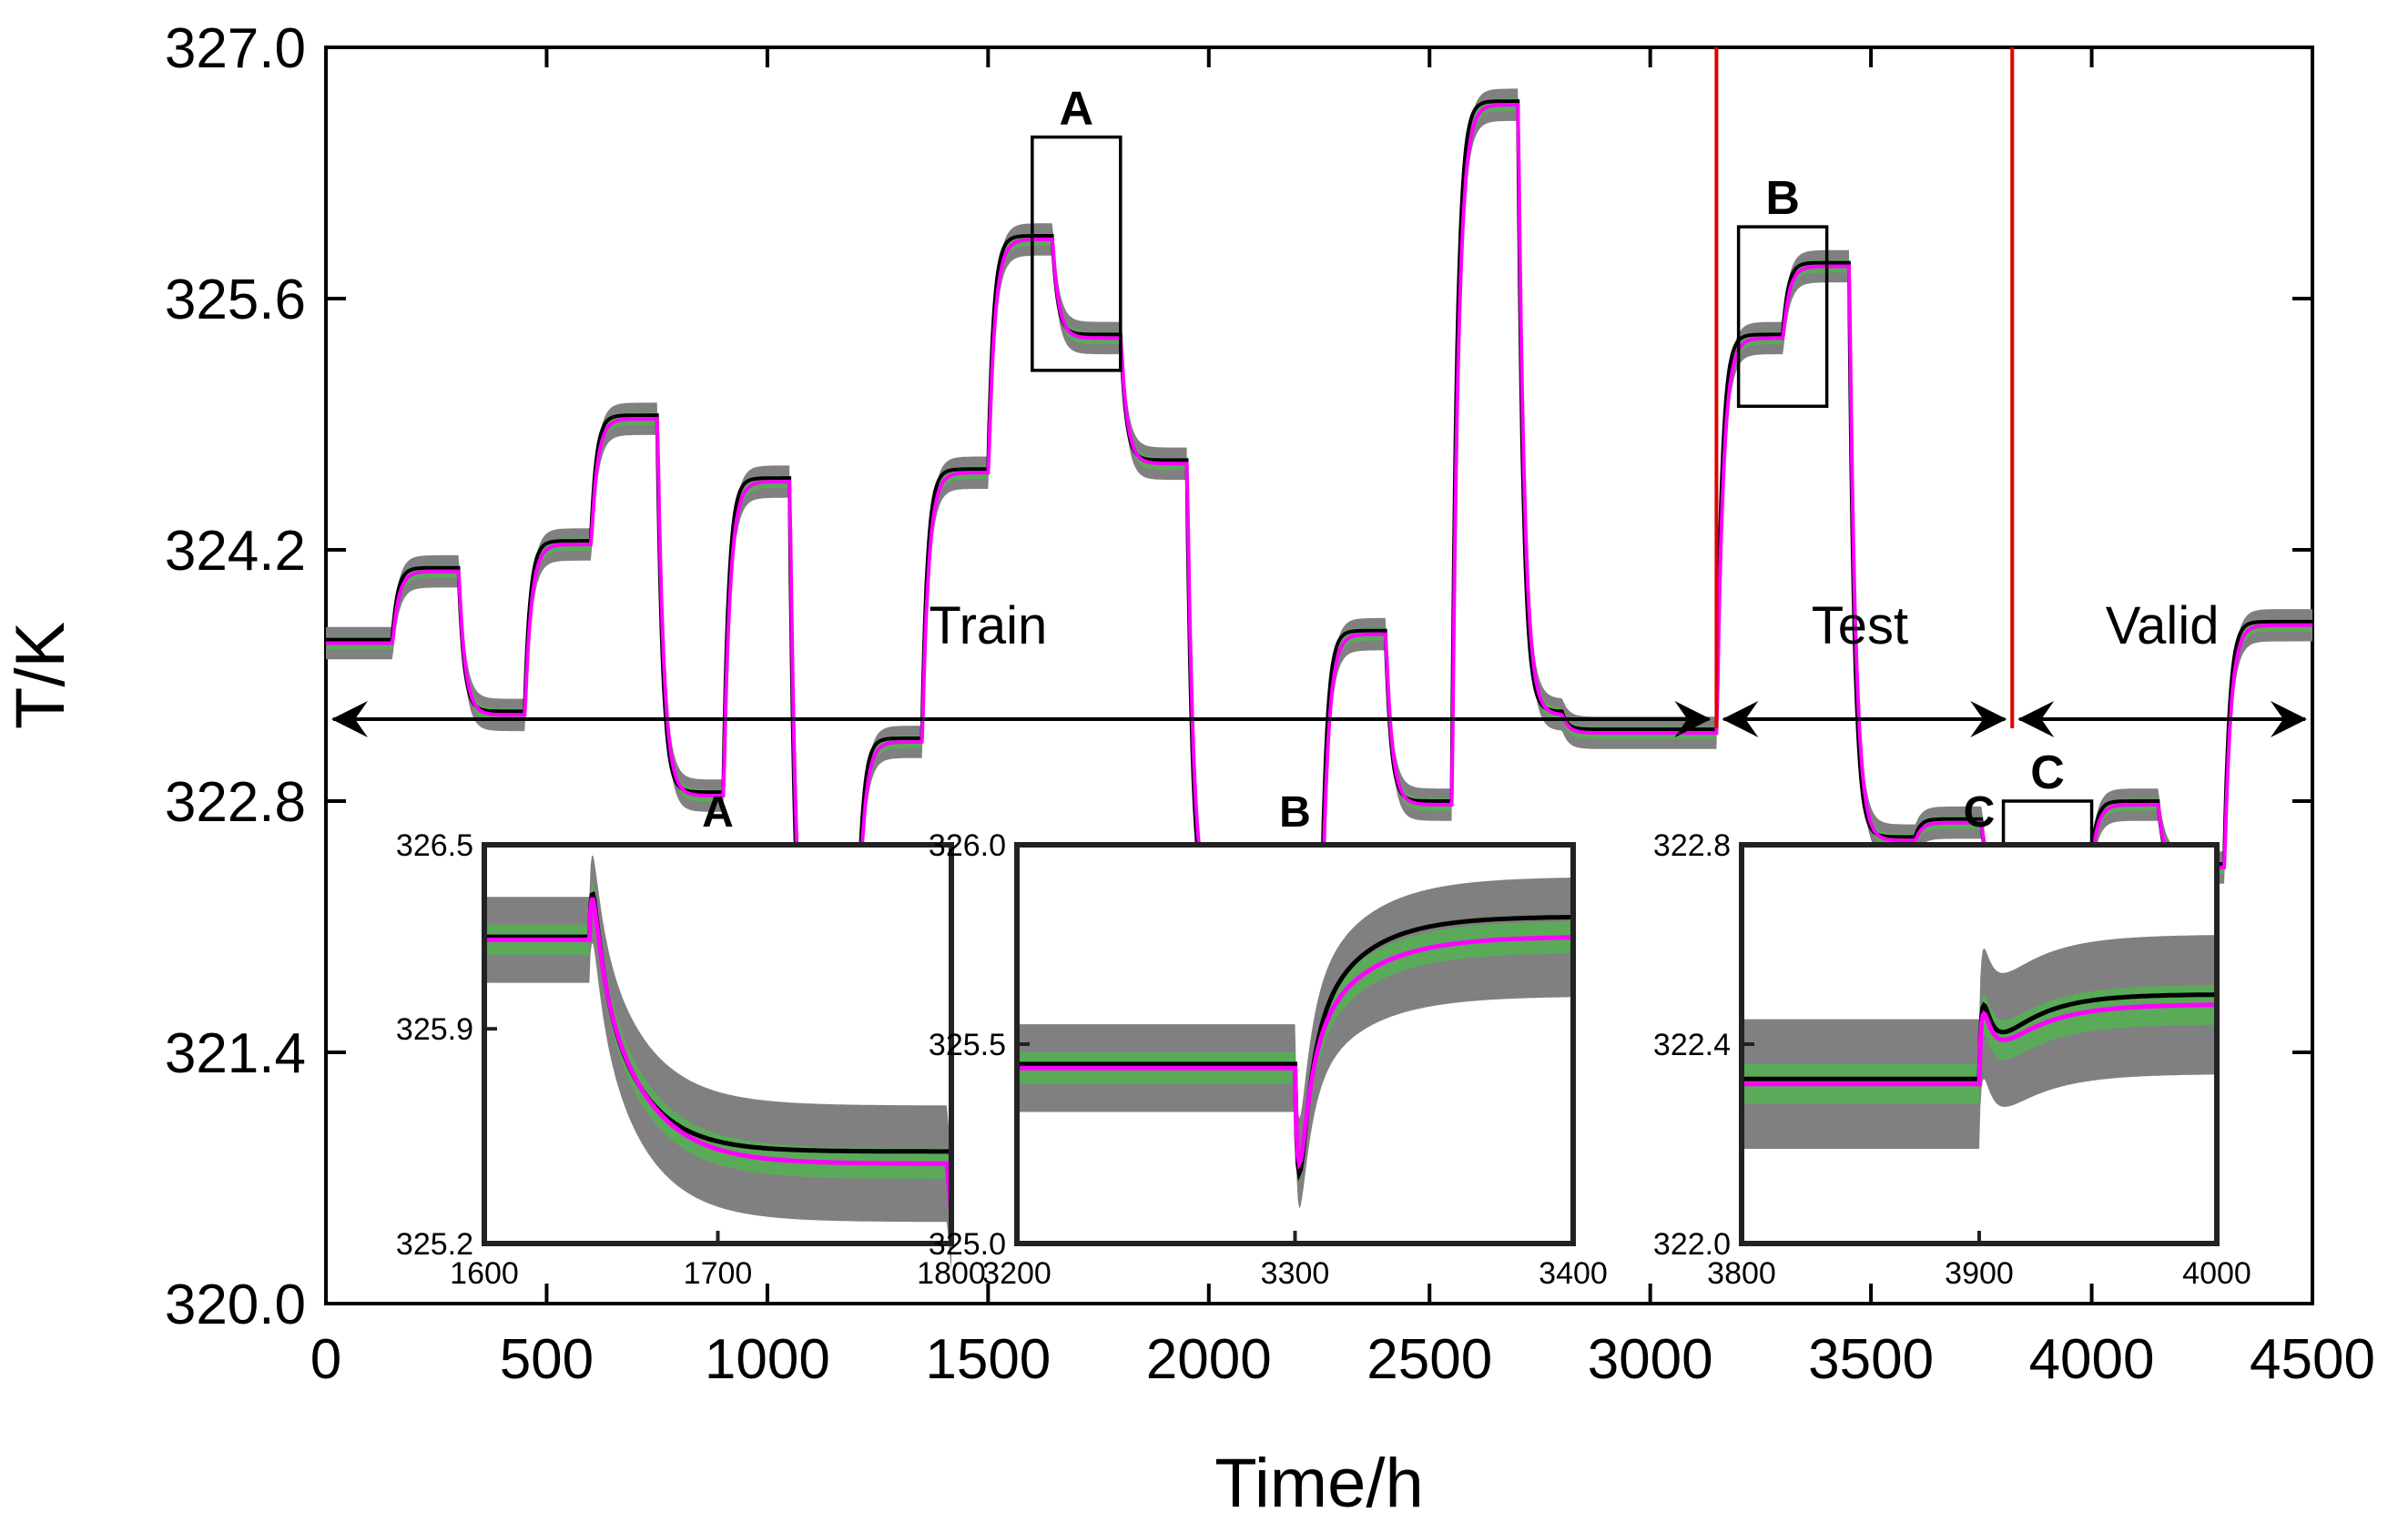 The width and height of the screenshot is (2408, 1533). I want to click on zoom-box-label-c: C, so click(2047, 772).